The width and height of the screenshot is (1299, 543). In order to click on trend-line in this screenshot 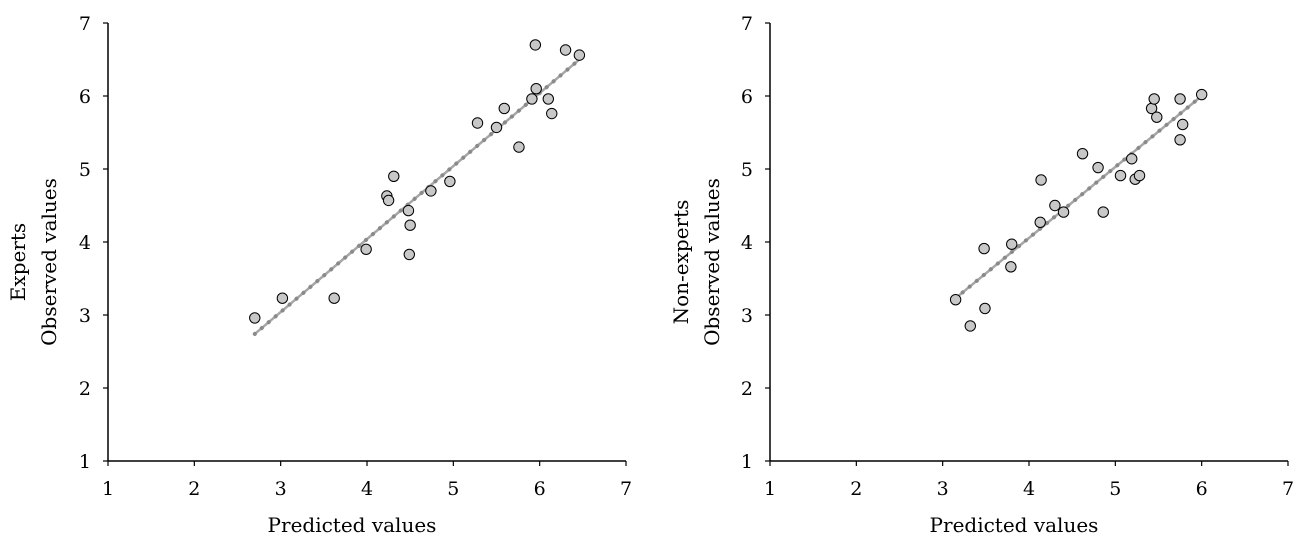, I will do `click(1078, 197)`.